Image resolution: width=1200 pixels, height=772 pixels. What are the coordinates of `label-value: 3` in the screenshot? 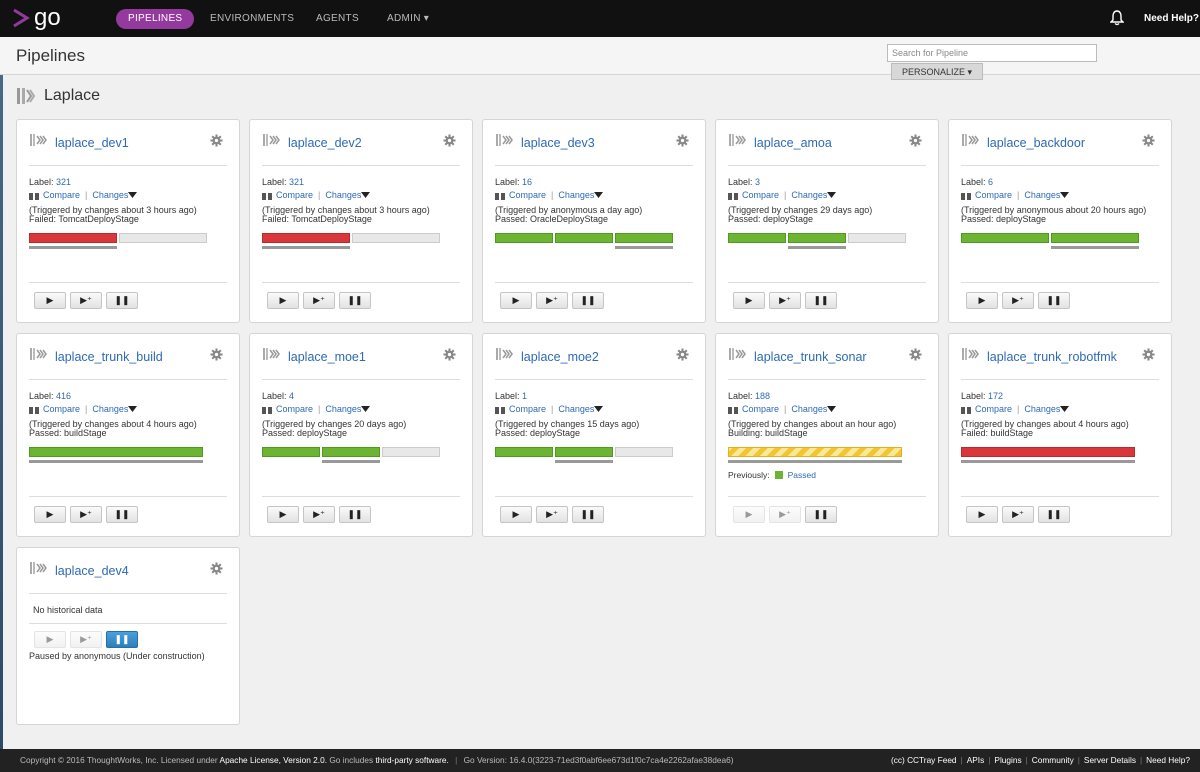 It's located at (758, 182).